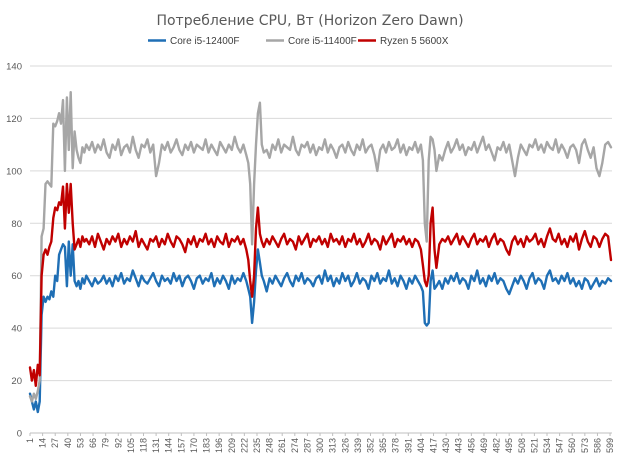 The height and width of the screenshot is (465, 620). I want to click on y-tick-label: 120, so click(14, 119).